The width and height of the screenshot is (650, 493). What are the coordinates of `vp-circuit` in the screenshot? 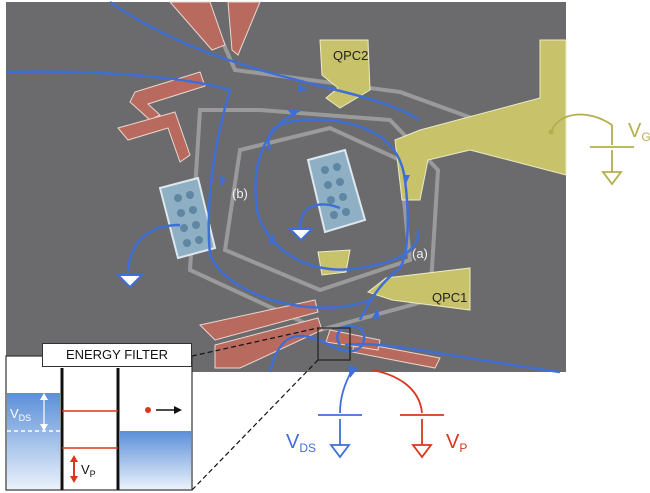 It's located at (407, 414).